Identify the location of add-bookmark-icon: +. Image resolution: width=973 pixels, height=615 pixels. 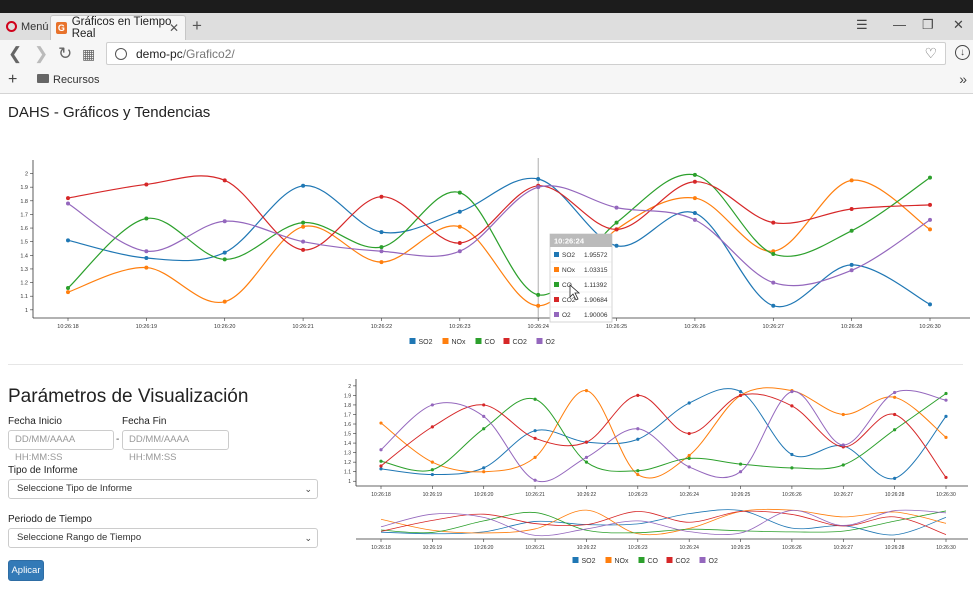
(13, 79).